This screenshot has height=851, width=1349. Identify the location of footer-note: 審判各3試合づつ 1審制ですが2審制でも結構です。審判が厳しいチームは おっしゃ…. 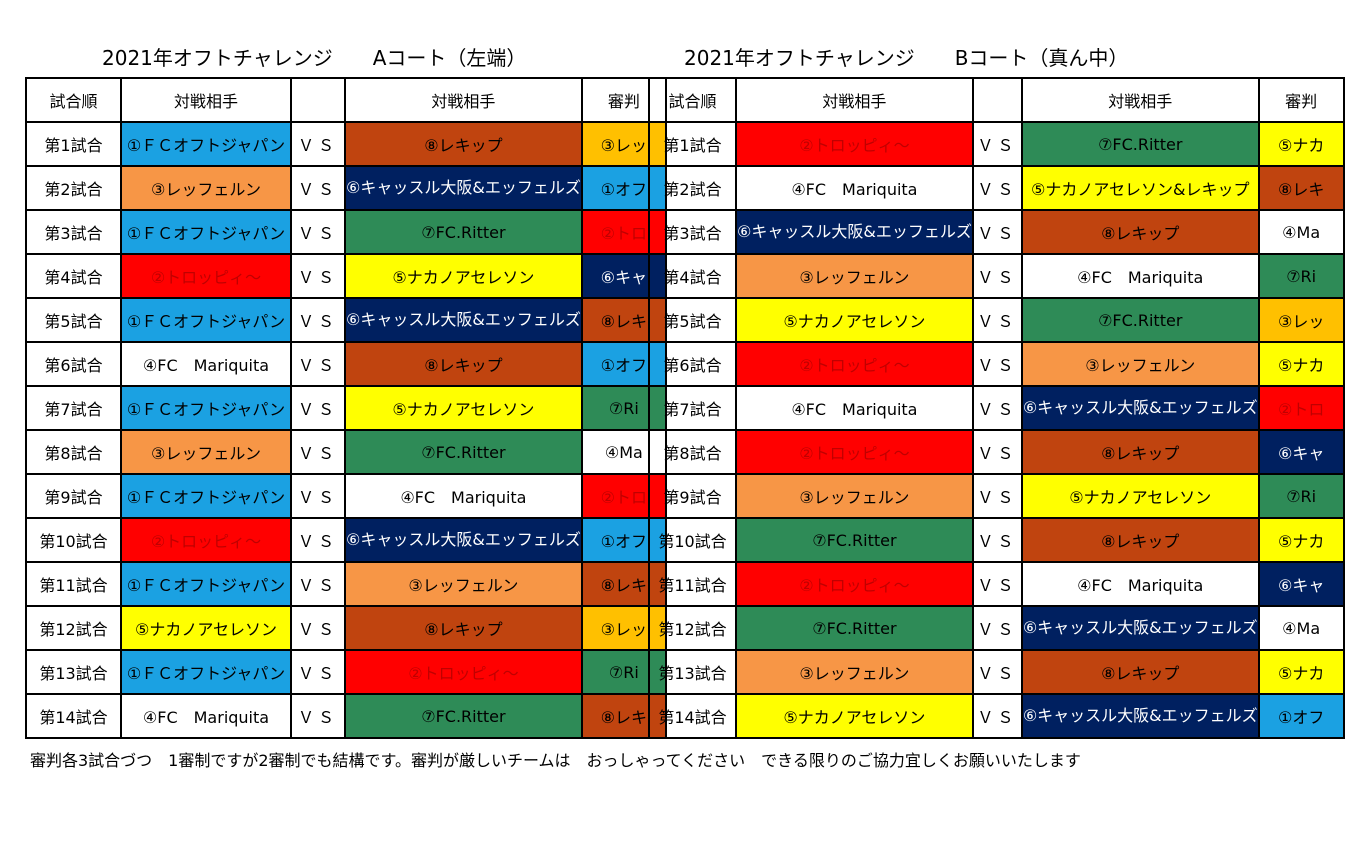
(555, 760).